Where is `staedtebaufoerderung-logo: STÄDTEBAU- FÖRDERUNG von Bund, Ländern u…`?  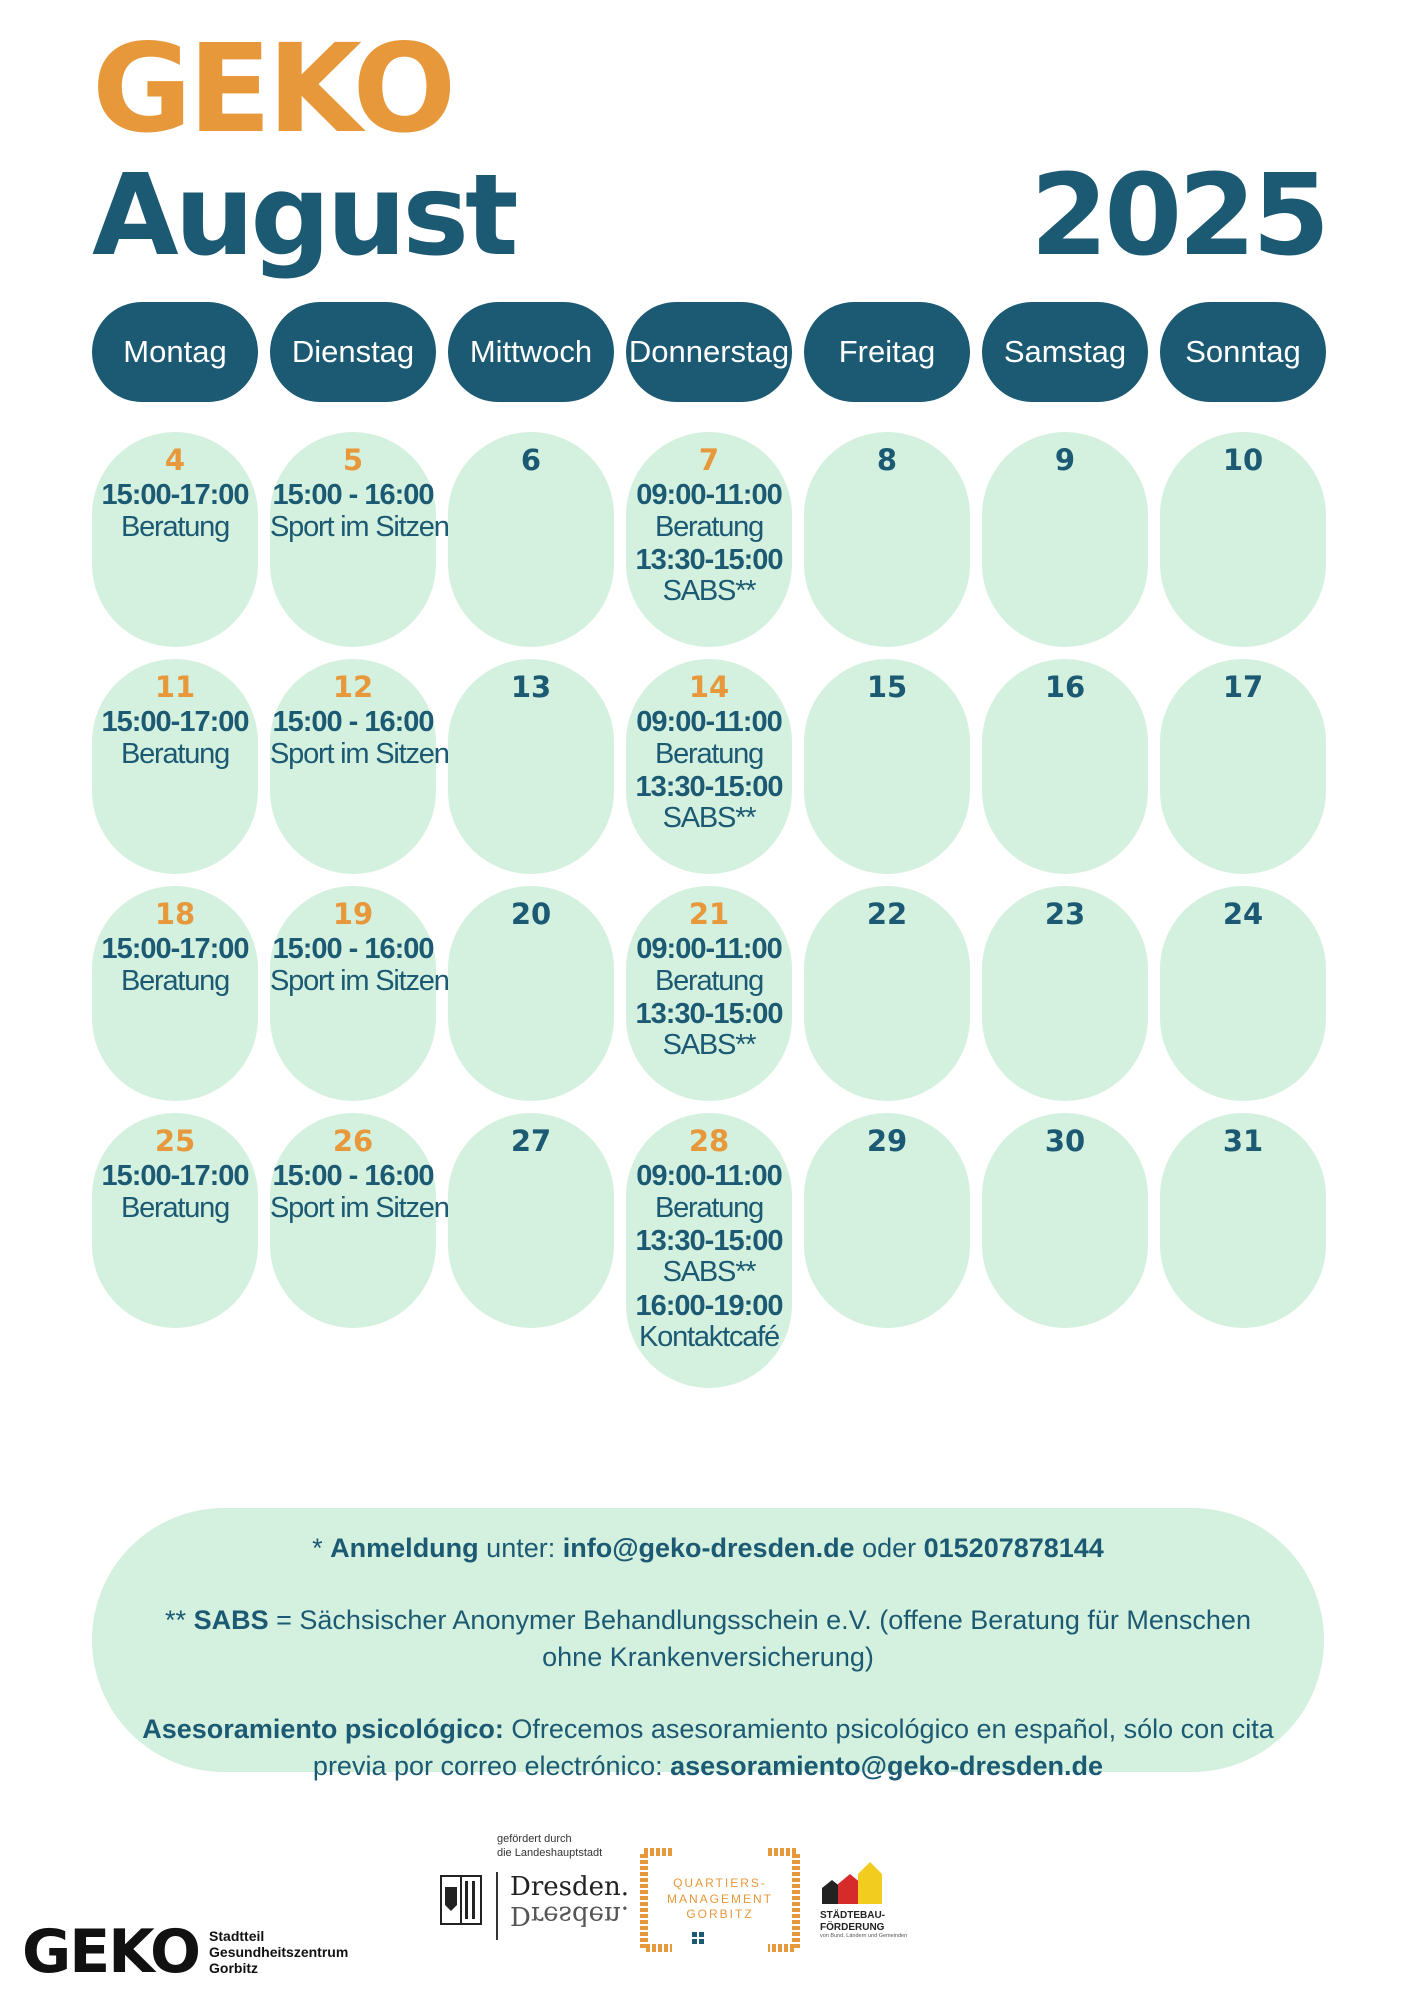
staedtebaufoerderung-logo: STÄDTEBAU- FÖRDERUNG von Bund, Ländern u… is located at coordinates (865, 1900).